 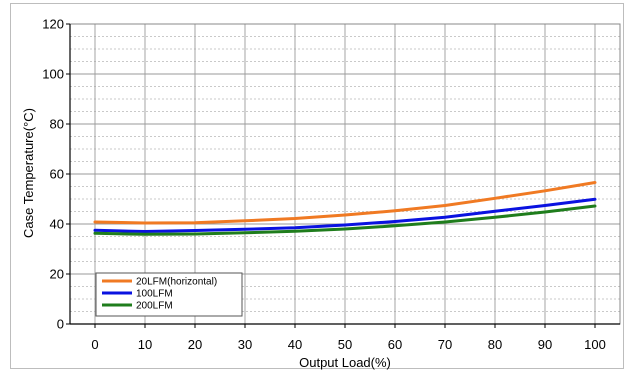 I want to click on x-tick-label: 0, so click(x=94, y=344).